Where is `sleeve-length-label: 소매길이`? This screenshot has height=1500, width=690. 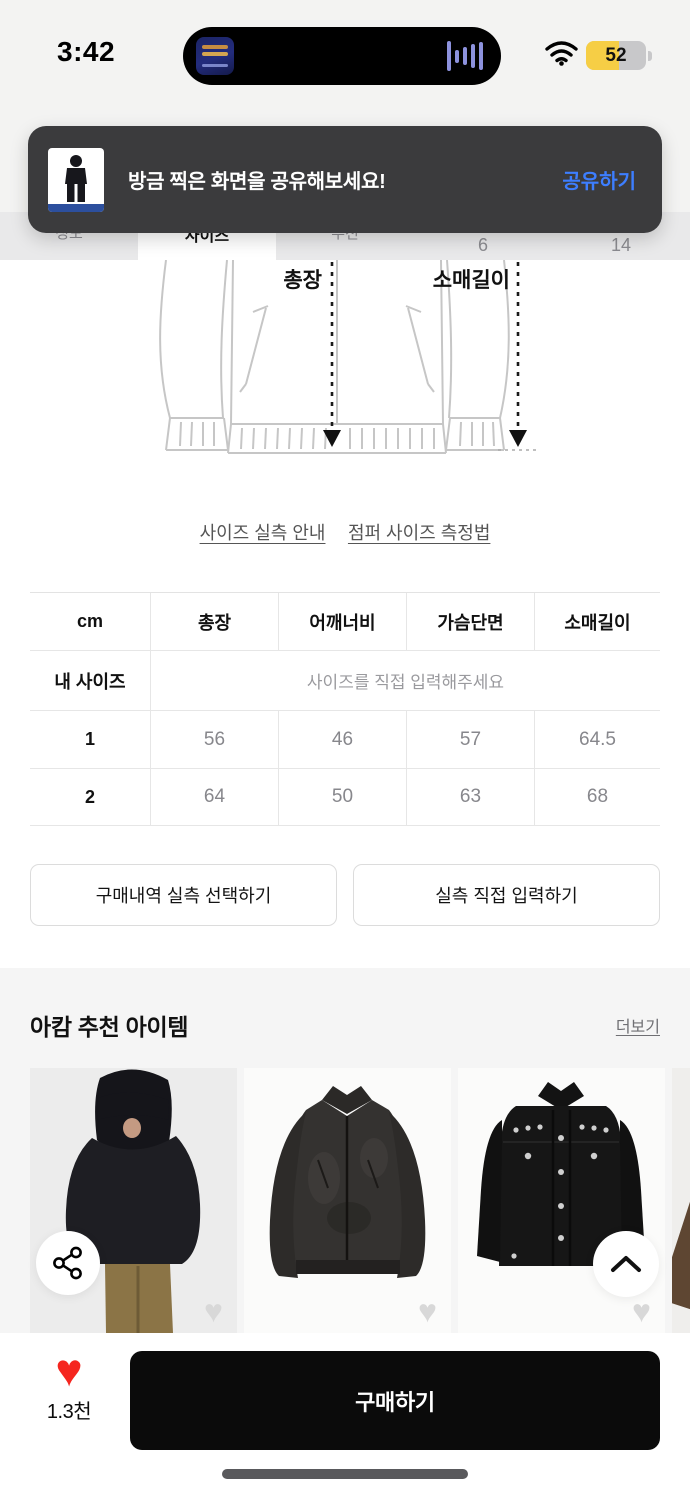
sleeve-length-label: 소매길이 is located at coordinates (471, 280).